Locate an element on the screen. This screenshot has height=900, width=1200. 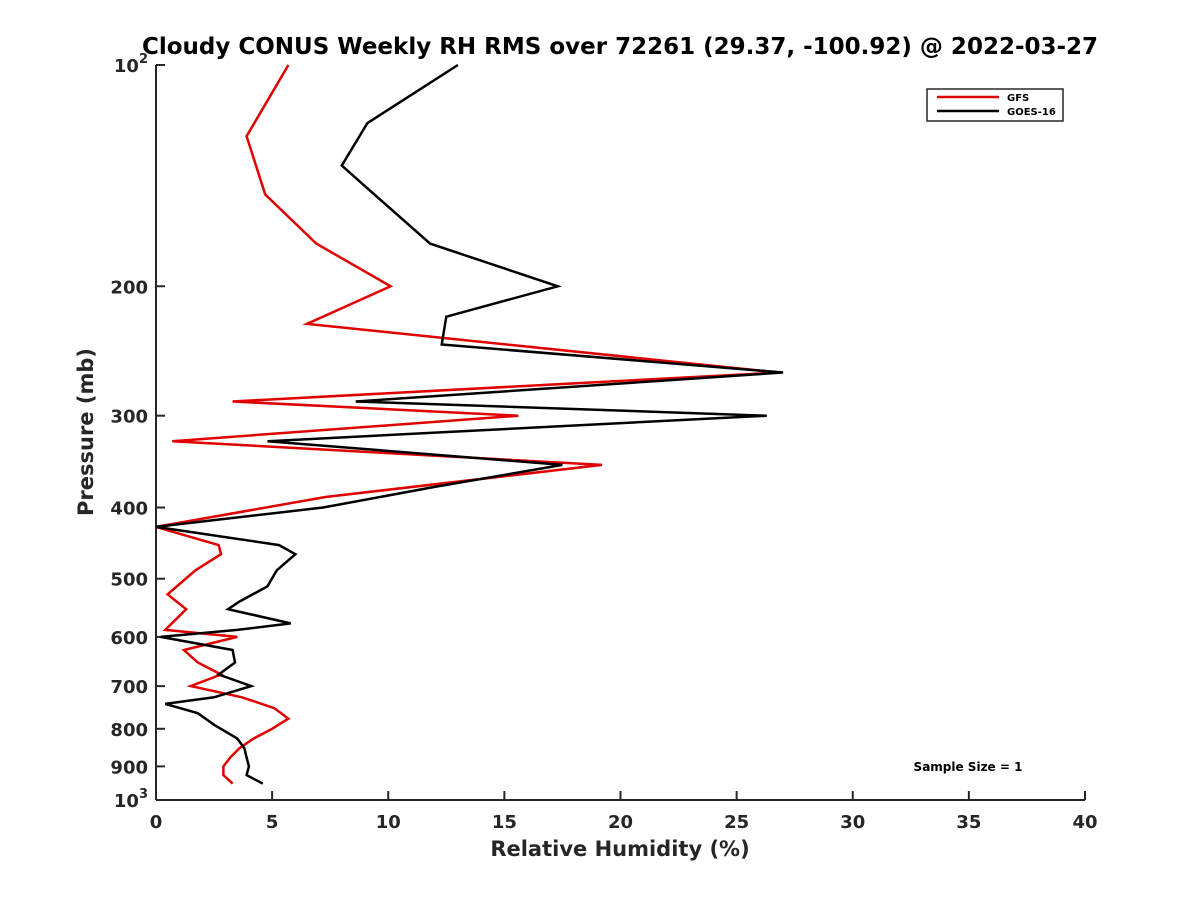
y-tick-label: 200 is located at coordinates (129, 287).